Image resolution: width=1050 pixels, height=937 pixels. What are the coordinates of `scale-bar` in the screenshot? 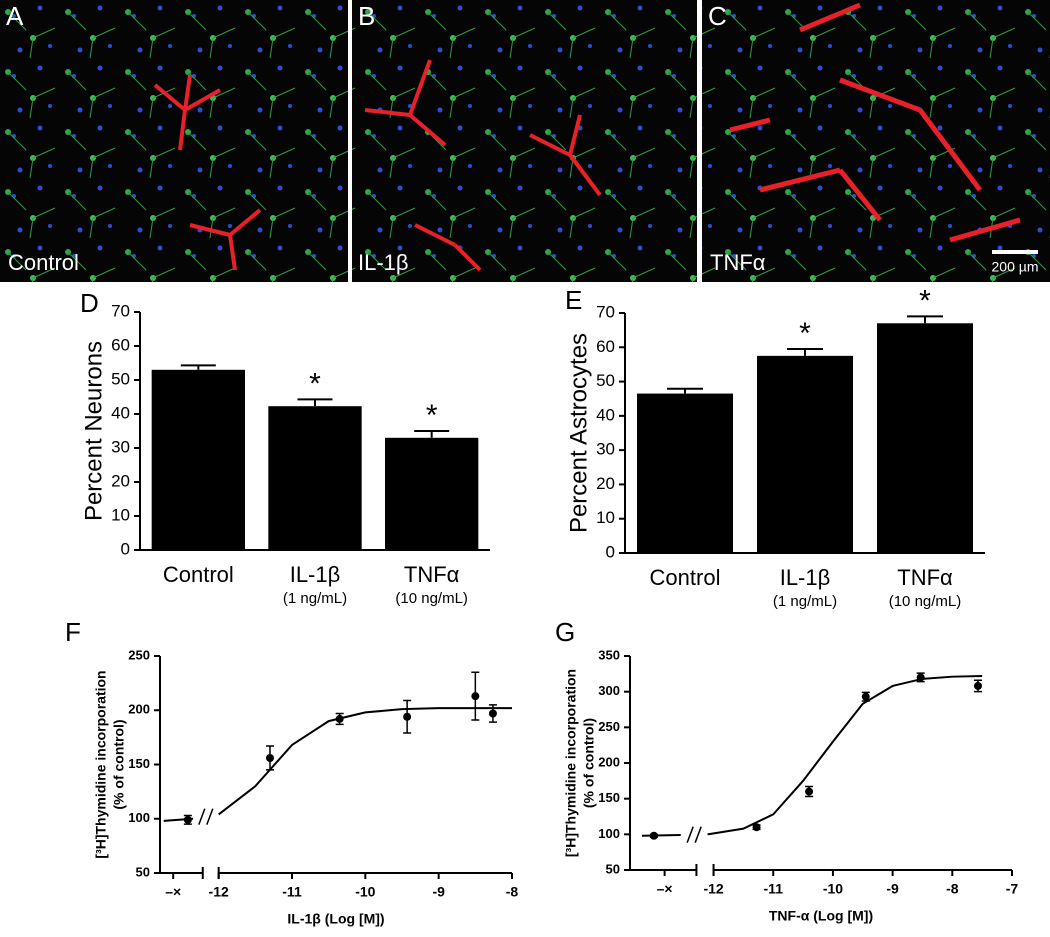 It's located at (1015, 252).